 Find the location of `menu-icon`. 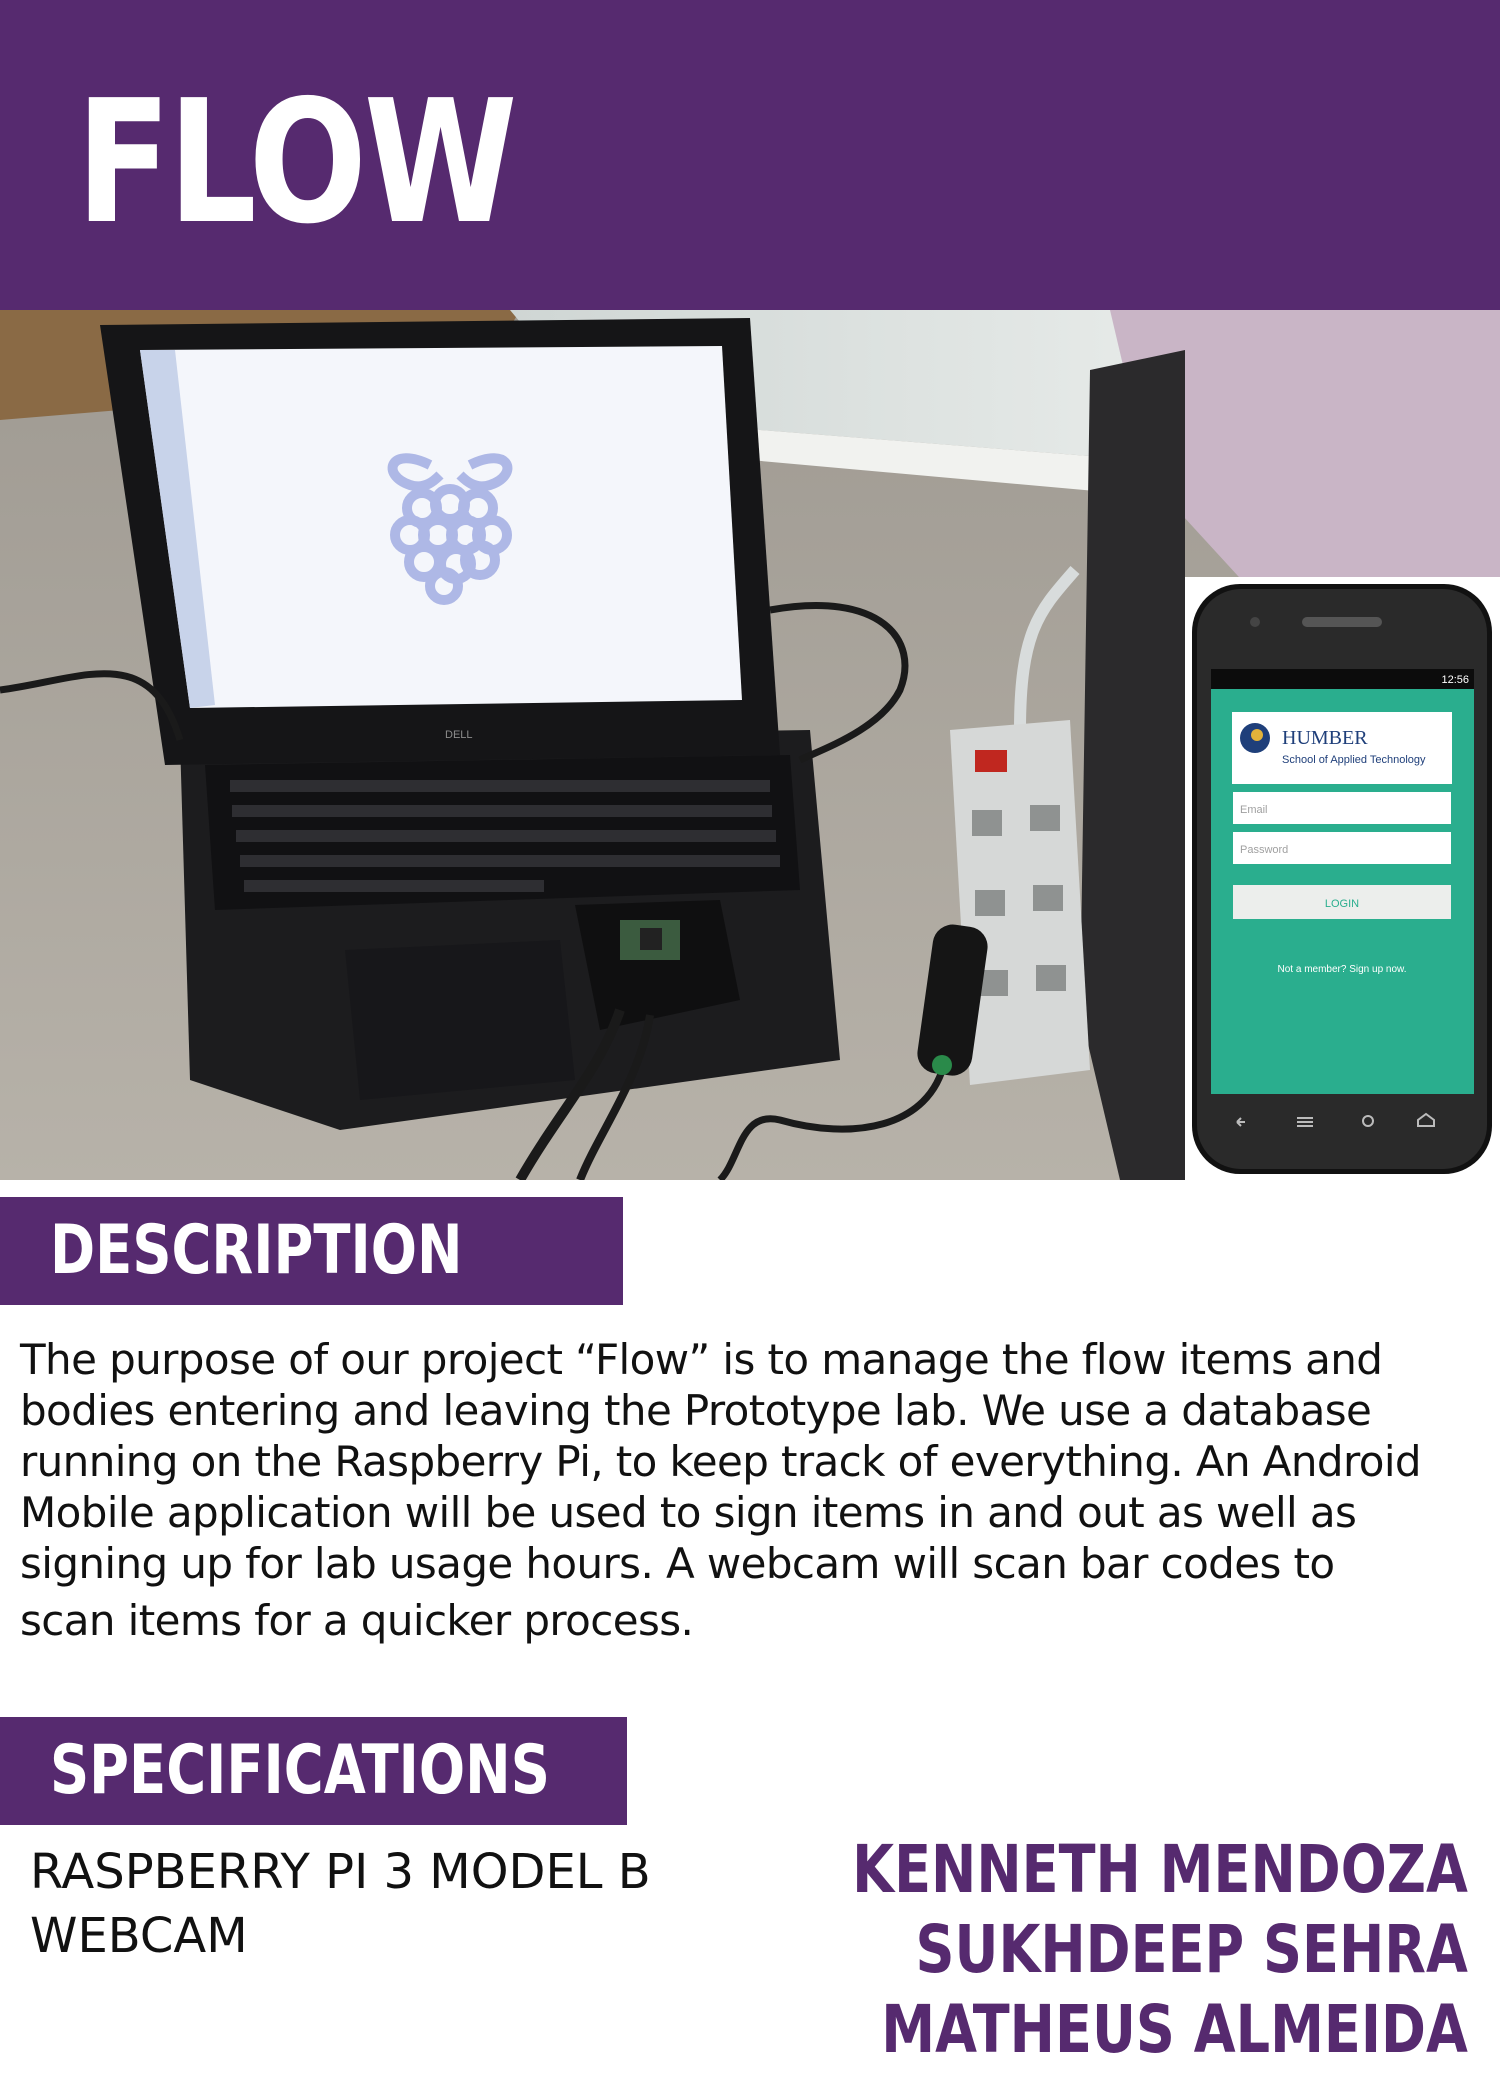

menu-icon is located at coordinates (1305, 1122).